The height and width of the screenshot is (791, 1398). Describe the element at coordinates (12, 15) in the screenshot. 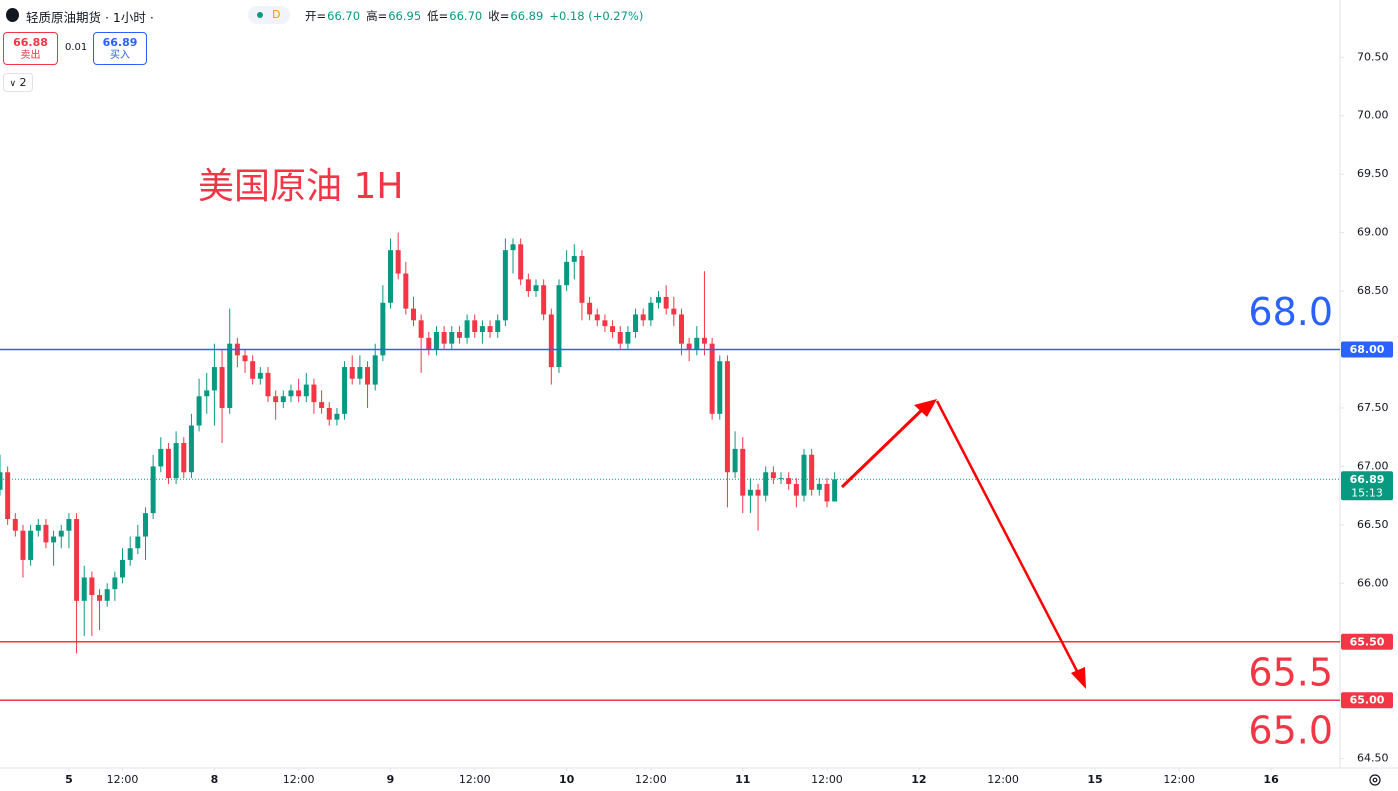

I see `symbol-icon` at that location.